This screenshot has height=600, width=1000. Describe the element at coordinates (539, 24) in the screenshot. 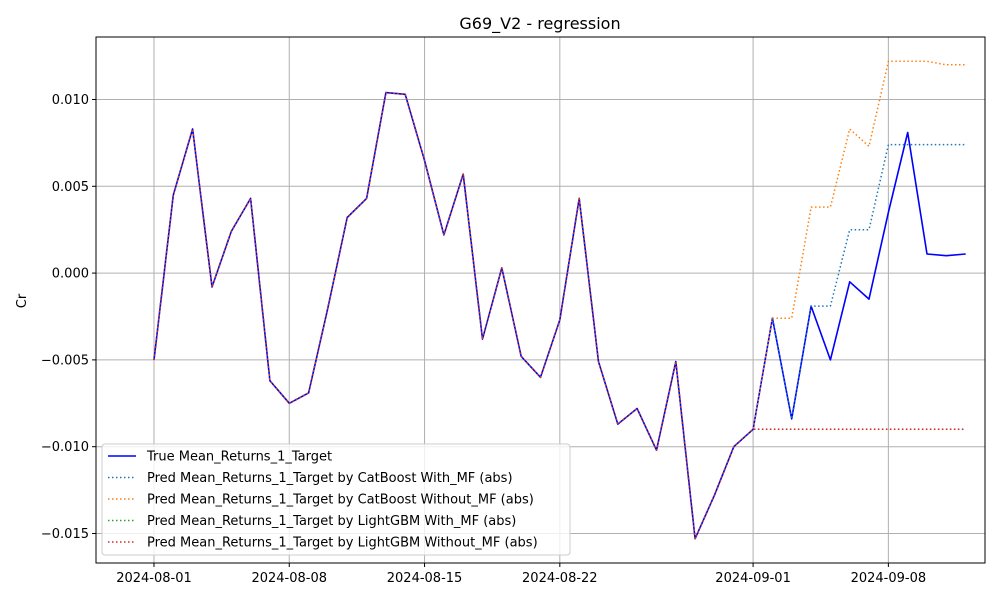

I see `chart-title: G69_V2 - regression` at that location.